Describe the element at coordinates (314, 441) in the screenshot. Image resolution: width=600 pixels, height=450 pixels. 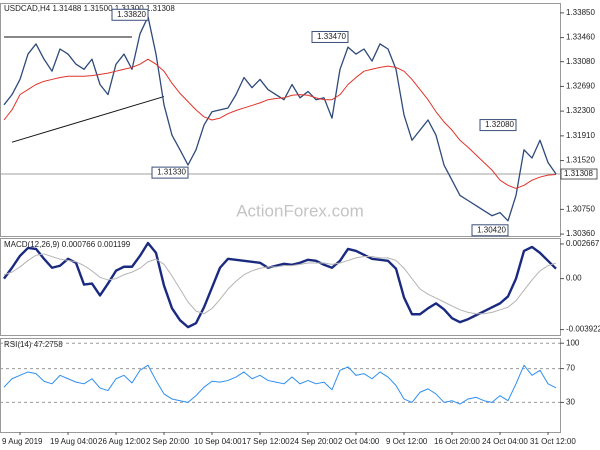
I see `x-tick-label: 24 Sep 20:00` at that location.